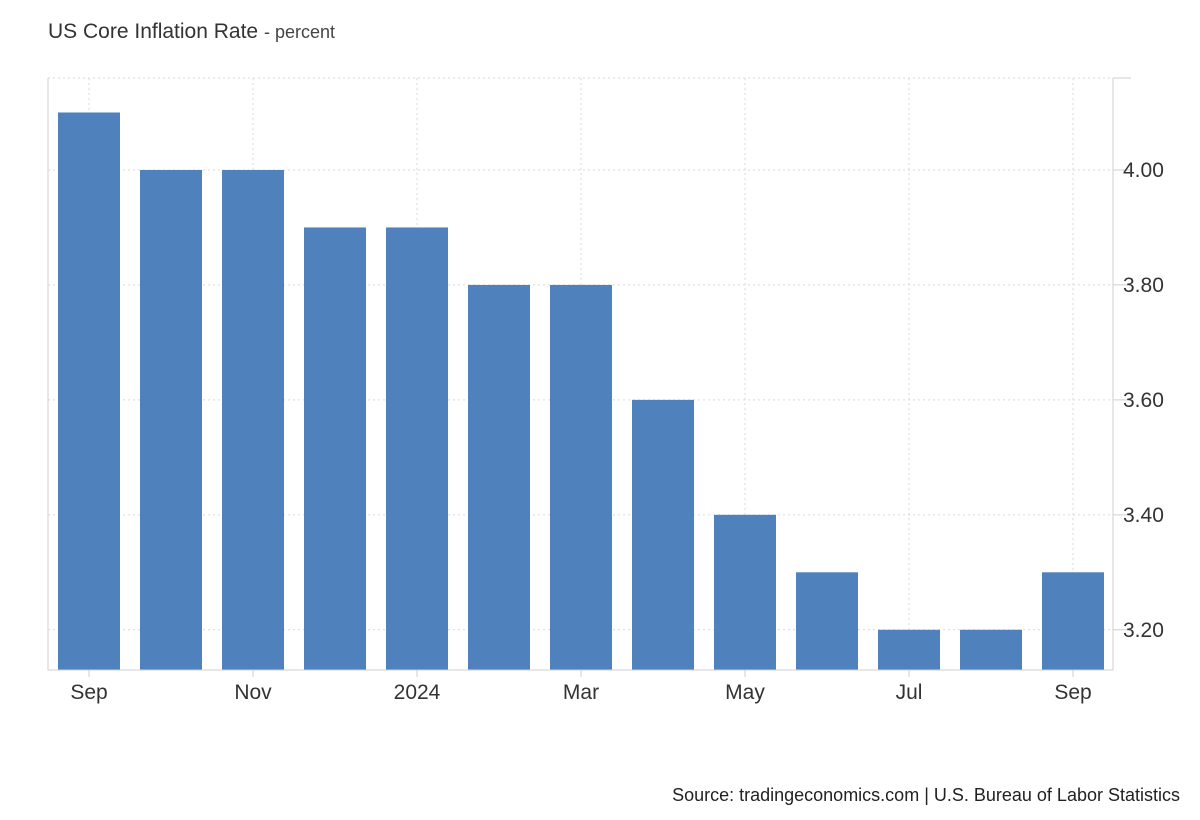 This screenshot has height=820, width=1200. Describe the element at coordinates (417, 692) in the screenshot. I see `x-tick-label: 2024` at that location.